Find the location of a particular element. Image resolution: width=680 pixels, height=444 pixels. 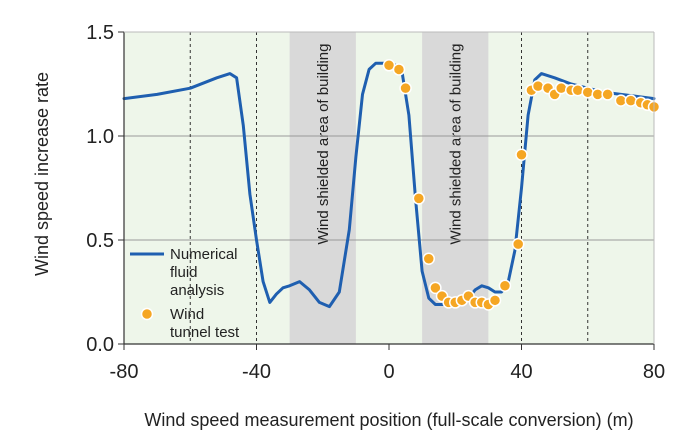

x-tick-labels: -80 -40 0 40 80 is located at coordinates (387, 363).